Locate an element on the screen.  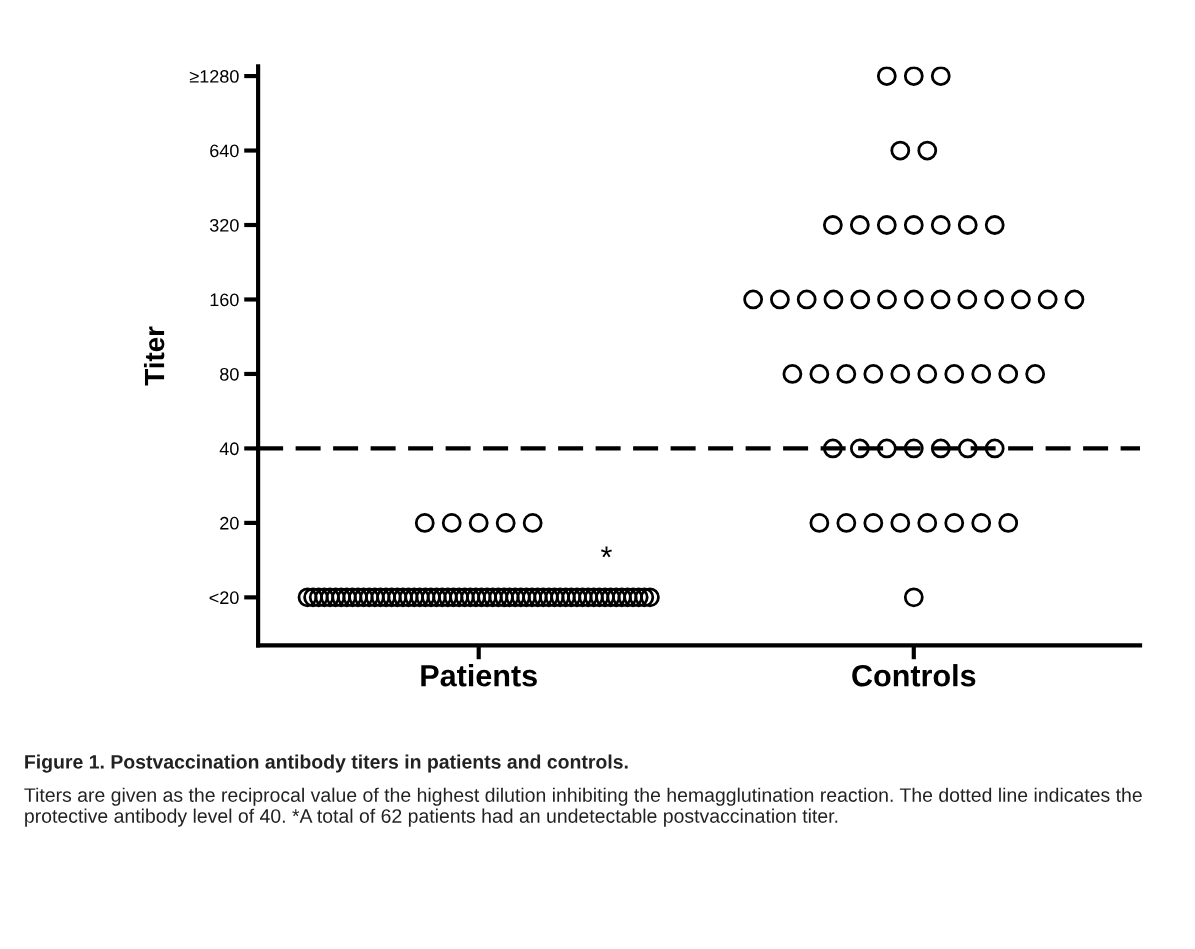
caption: Figure 1. Postvaccination antibody titers in patients and controls. is located at coordinates (326, 763).